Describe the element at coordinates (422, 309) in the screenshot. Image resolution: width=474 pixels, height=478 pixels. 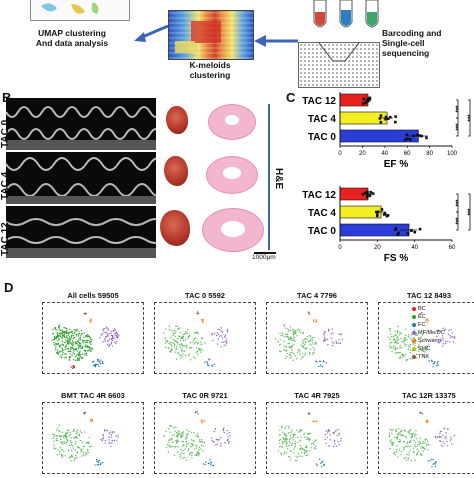
I see `legend-label-0: BC` at that location.